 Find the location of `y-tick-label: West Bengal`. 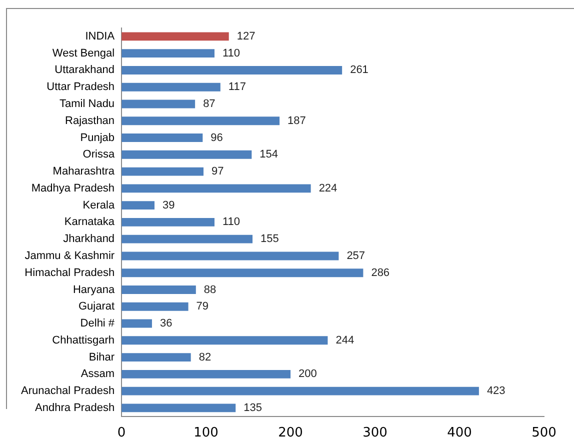

y-tick-label: West Bengal is located at coordinates (83, 53).